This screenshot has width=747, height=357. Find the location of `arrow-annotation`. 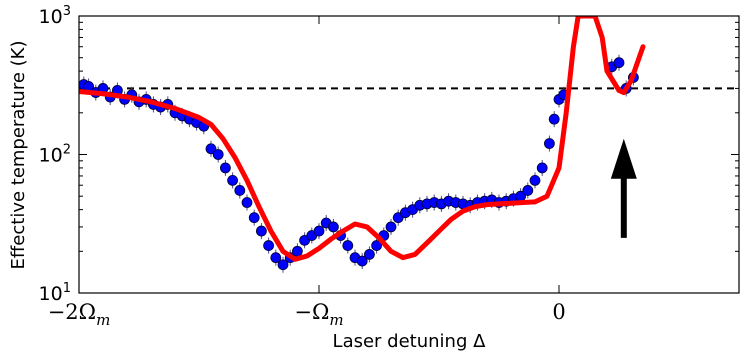

arrow-annotation is located at coordinates (623, 188).